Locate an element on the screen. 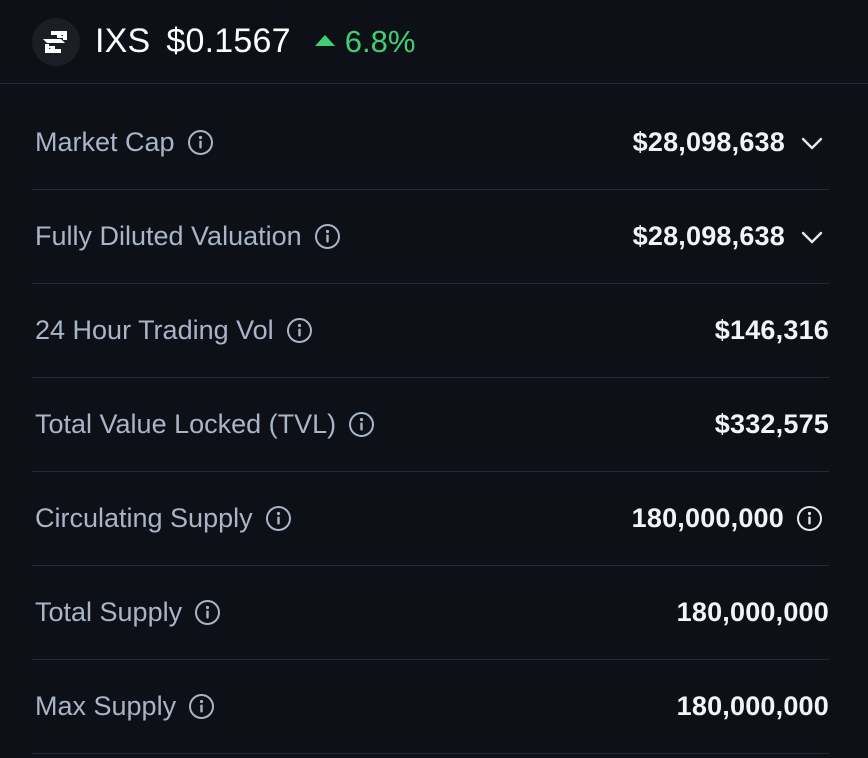  stat-value: $332,575 is located at coordinates (772, 424).